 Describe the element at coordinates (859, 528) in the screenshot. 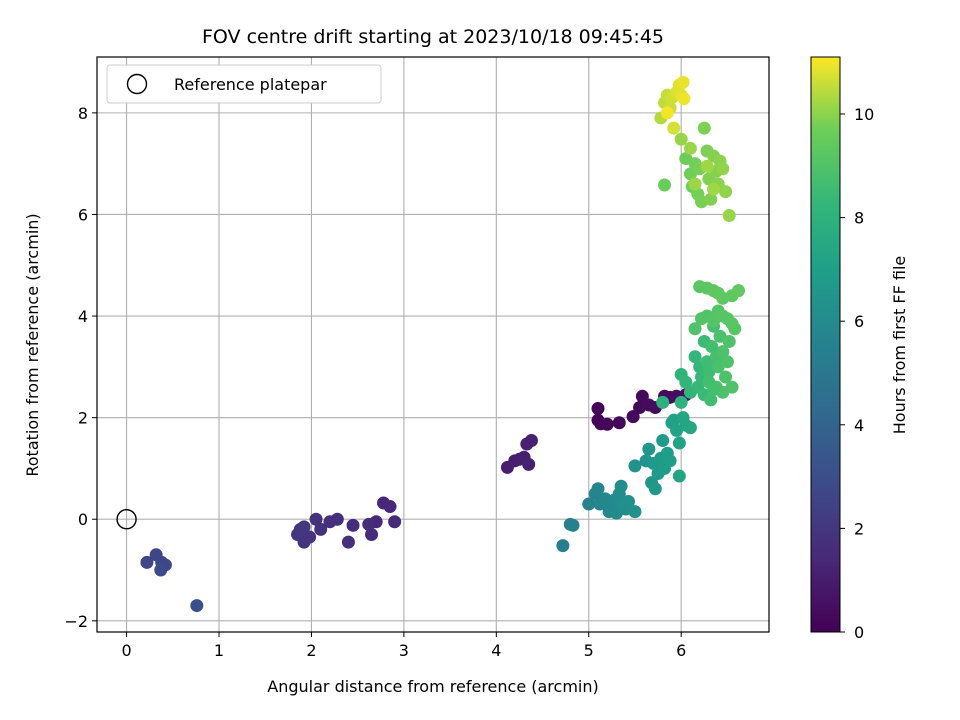

I see `colorbar-tick-label: 2` at that location.